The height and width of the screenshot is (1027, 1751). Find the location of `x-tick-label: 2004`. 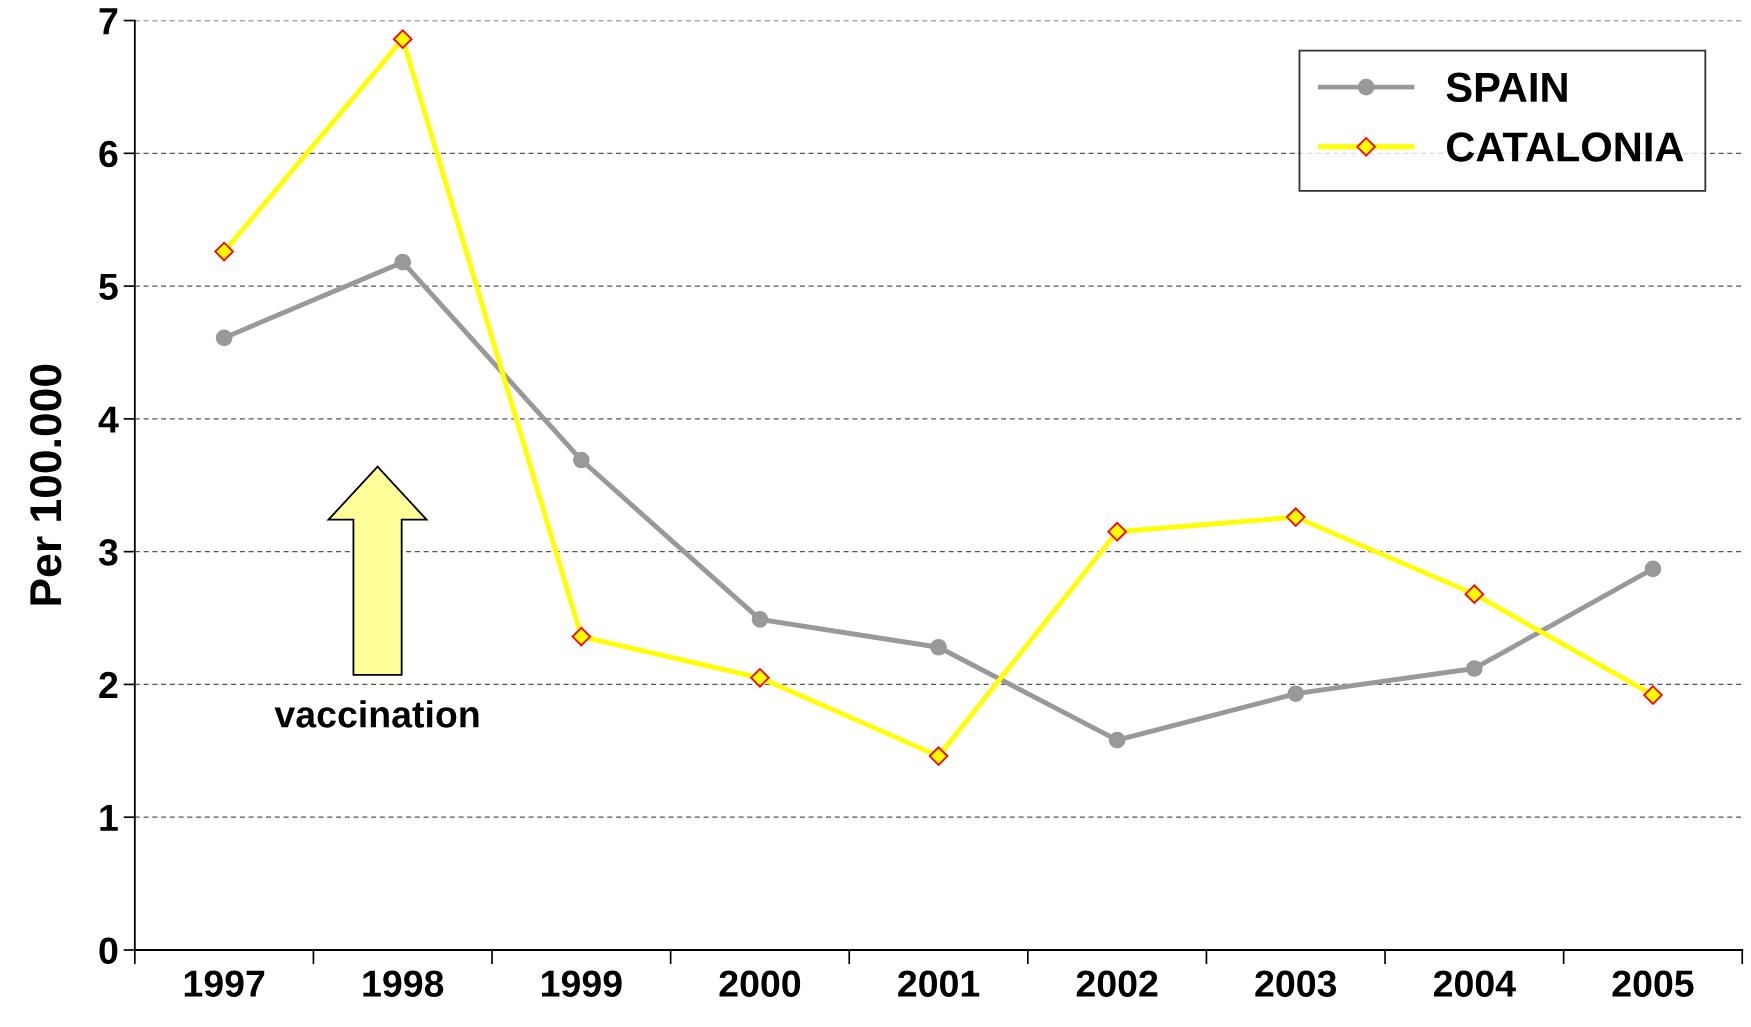

x-tick-label: 2004 is located at coordinates (1474, 983).